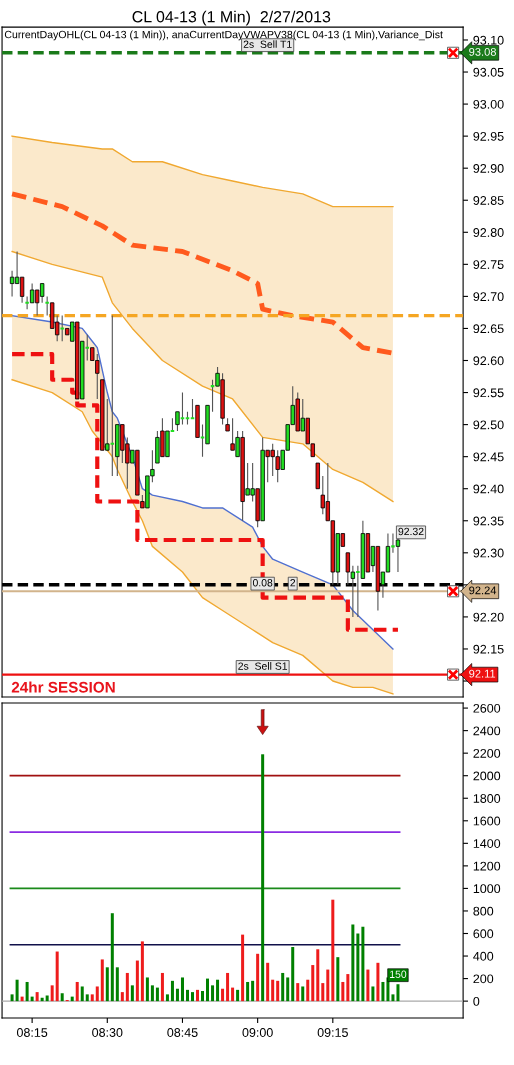  Describe the element at coordinates (482, 51) in the screenshot. I see `ref-line-label: 93.08` at that location.